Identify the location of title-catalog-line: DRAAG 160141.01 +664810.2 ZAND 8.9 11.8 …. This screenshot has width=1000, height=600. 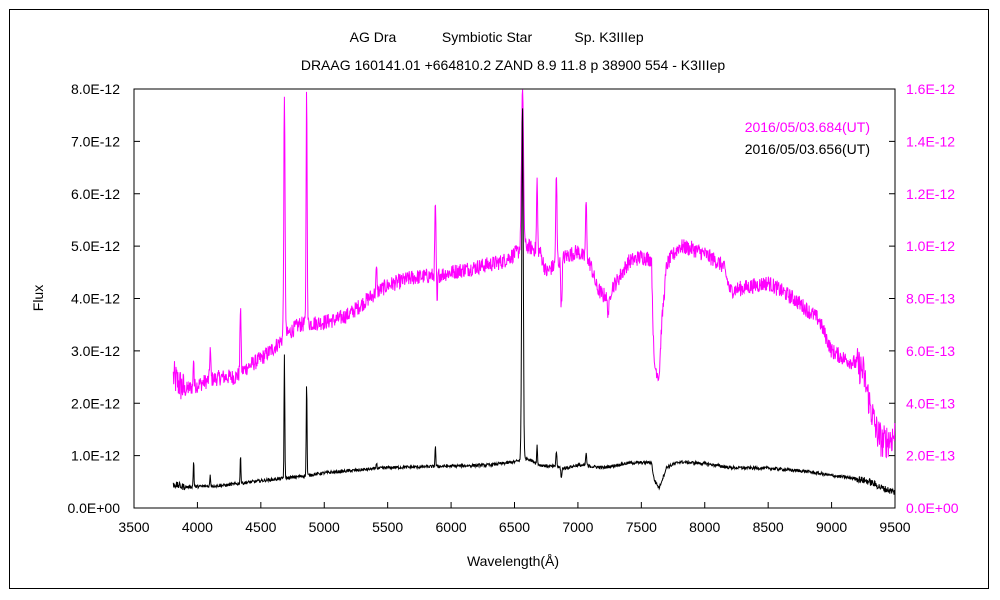
(513, 65).